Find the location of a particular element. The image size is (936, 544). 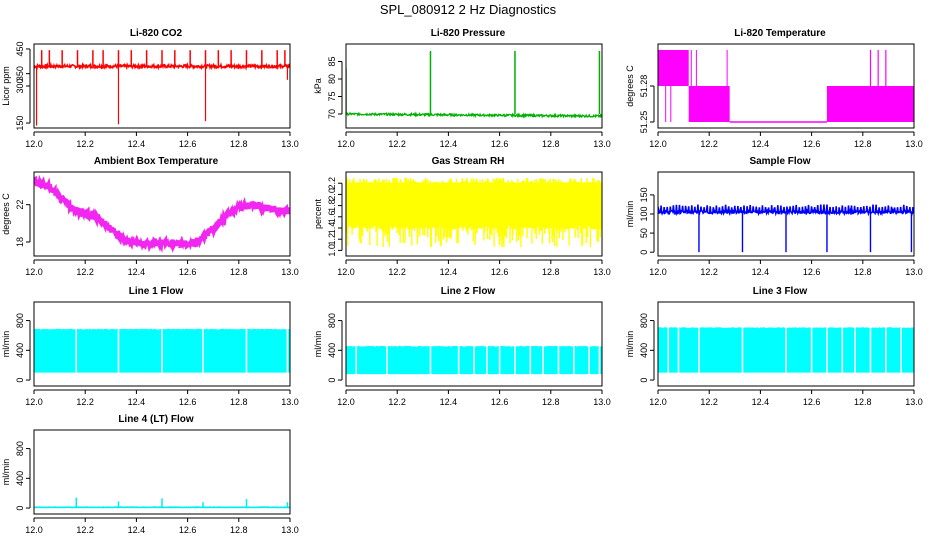

pressure-series is located at coordinates (474, 84).